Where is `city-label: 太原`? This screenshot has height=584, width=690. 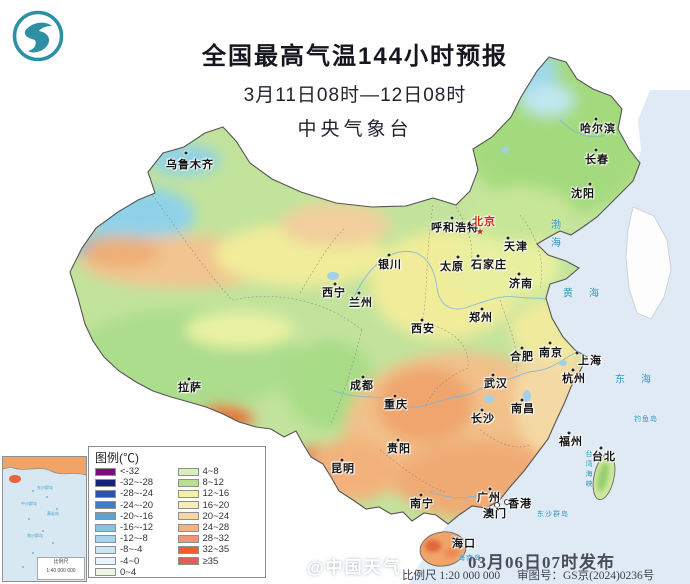
city-label: 太原 is located at coordinates (452, 267).